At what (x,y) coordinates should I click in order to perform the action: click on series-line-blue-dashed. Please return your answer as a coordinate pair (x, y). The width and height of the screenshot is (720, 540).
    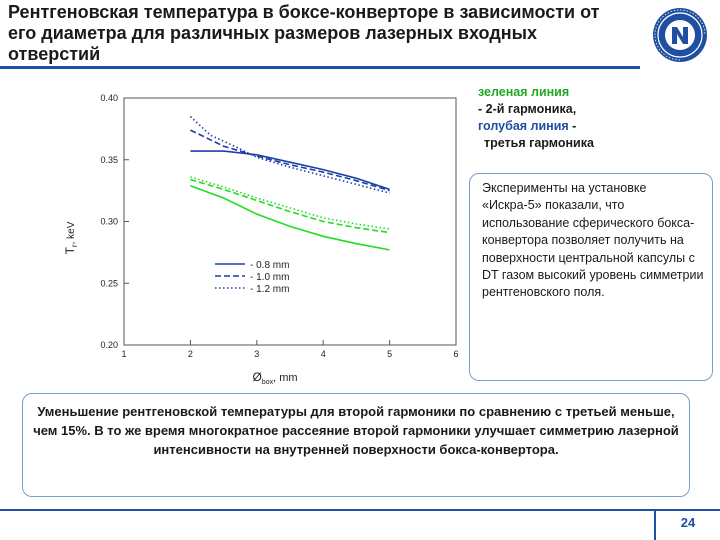
    Looking at the image, I should click on (290, 160).